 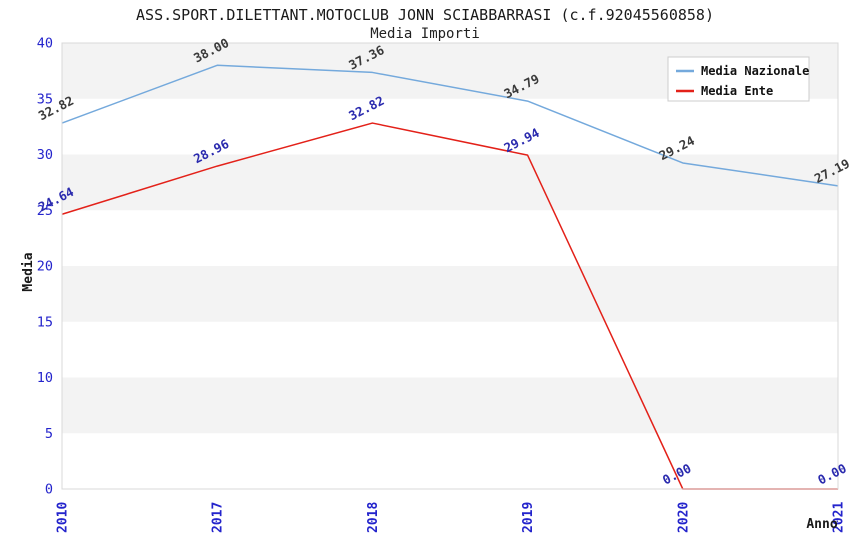 I want to click on legend-label: Media Nazionale, so click(x=755, y=71).